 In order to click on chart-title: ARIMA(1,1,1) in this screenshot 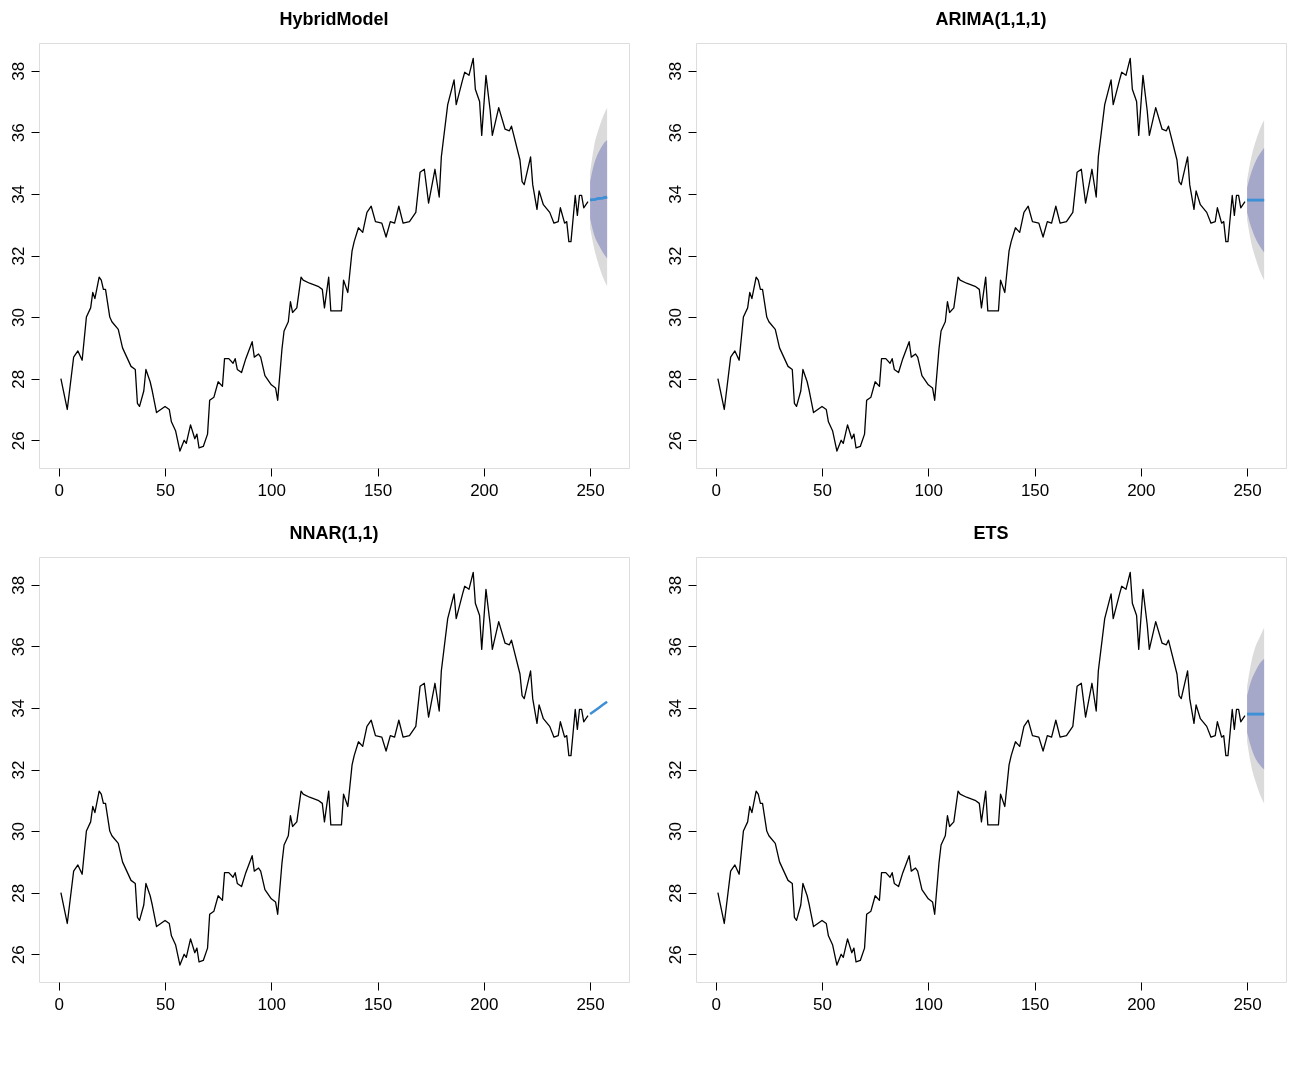, I will do `click(991, 19)`.